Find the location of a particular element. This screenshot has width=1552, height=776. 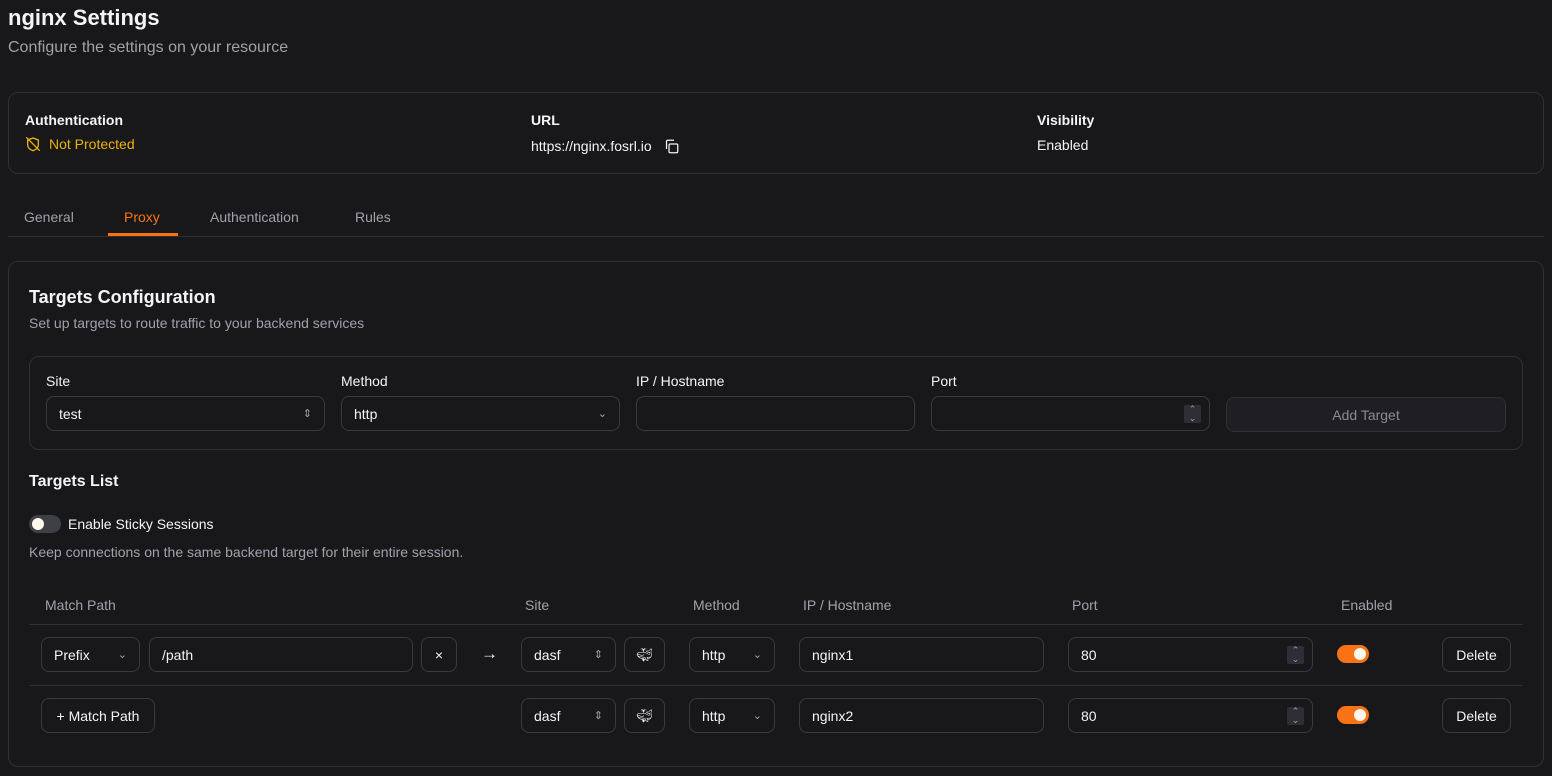

method-select: http ⌄ is located at coordinates (480, 413).